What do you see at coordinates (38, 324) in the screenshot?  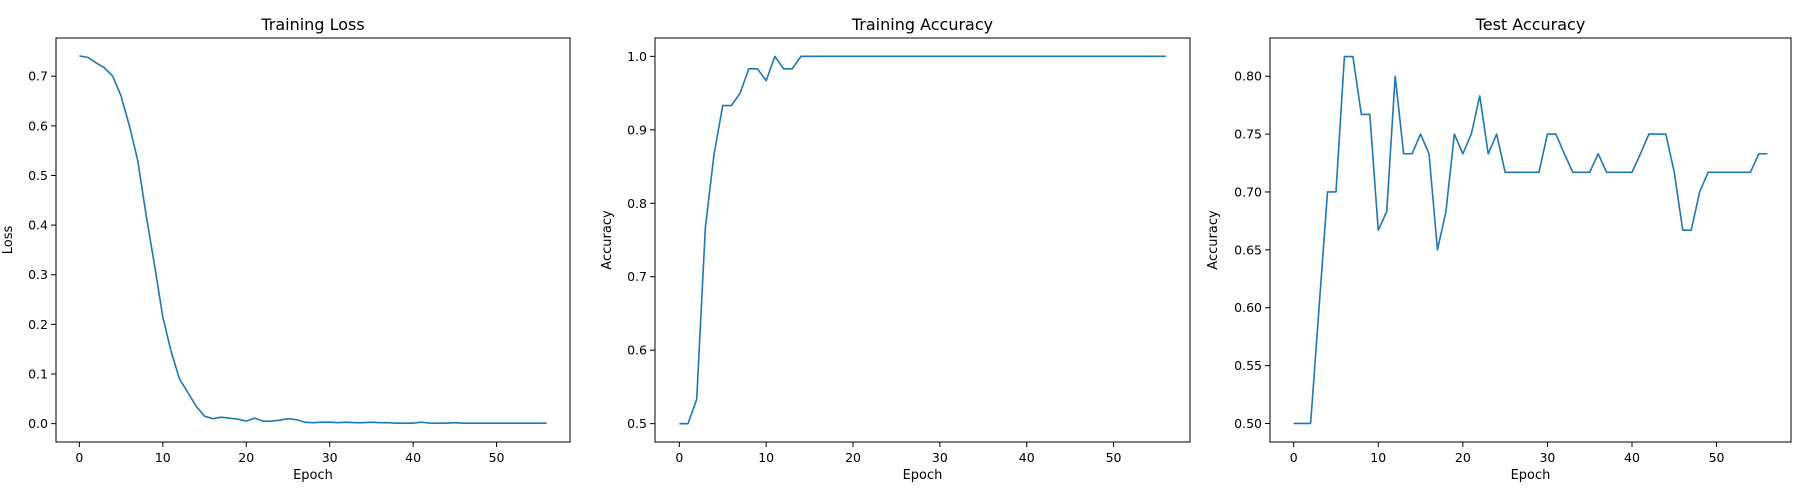 I see `y-tick-label: 0.2` at bounding box center [38, 324].